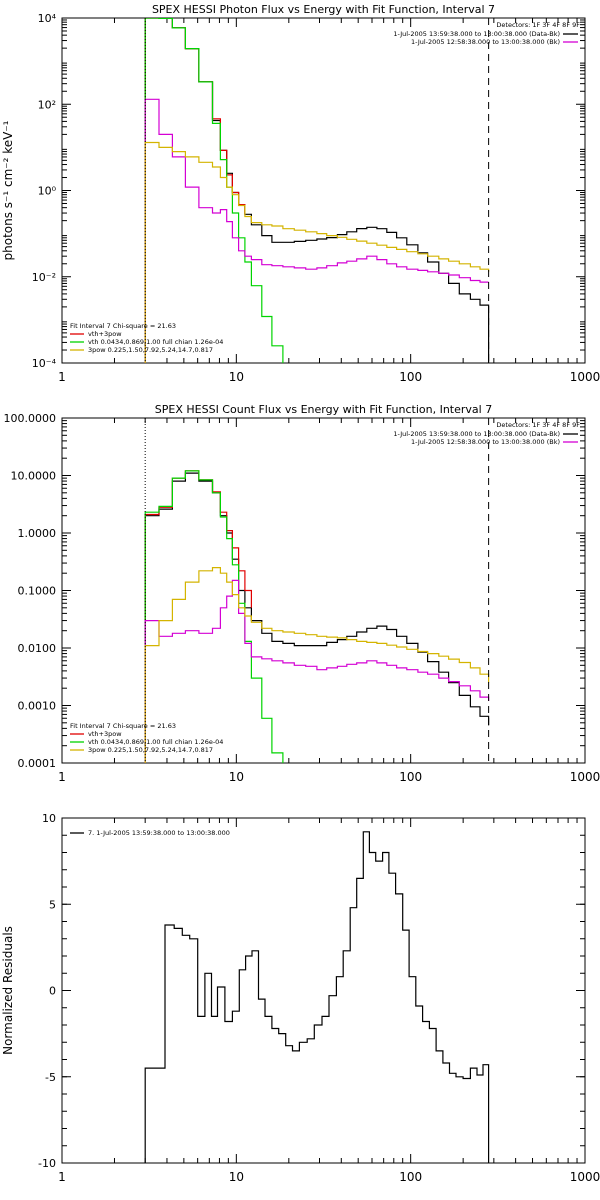 Image resolution: width=600 pixels, height=1200 pixels. Describe the element at coordinates (47, 1163) in the screenshot. I see `y-tick-label: -10` at that location.